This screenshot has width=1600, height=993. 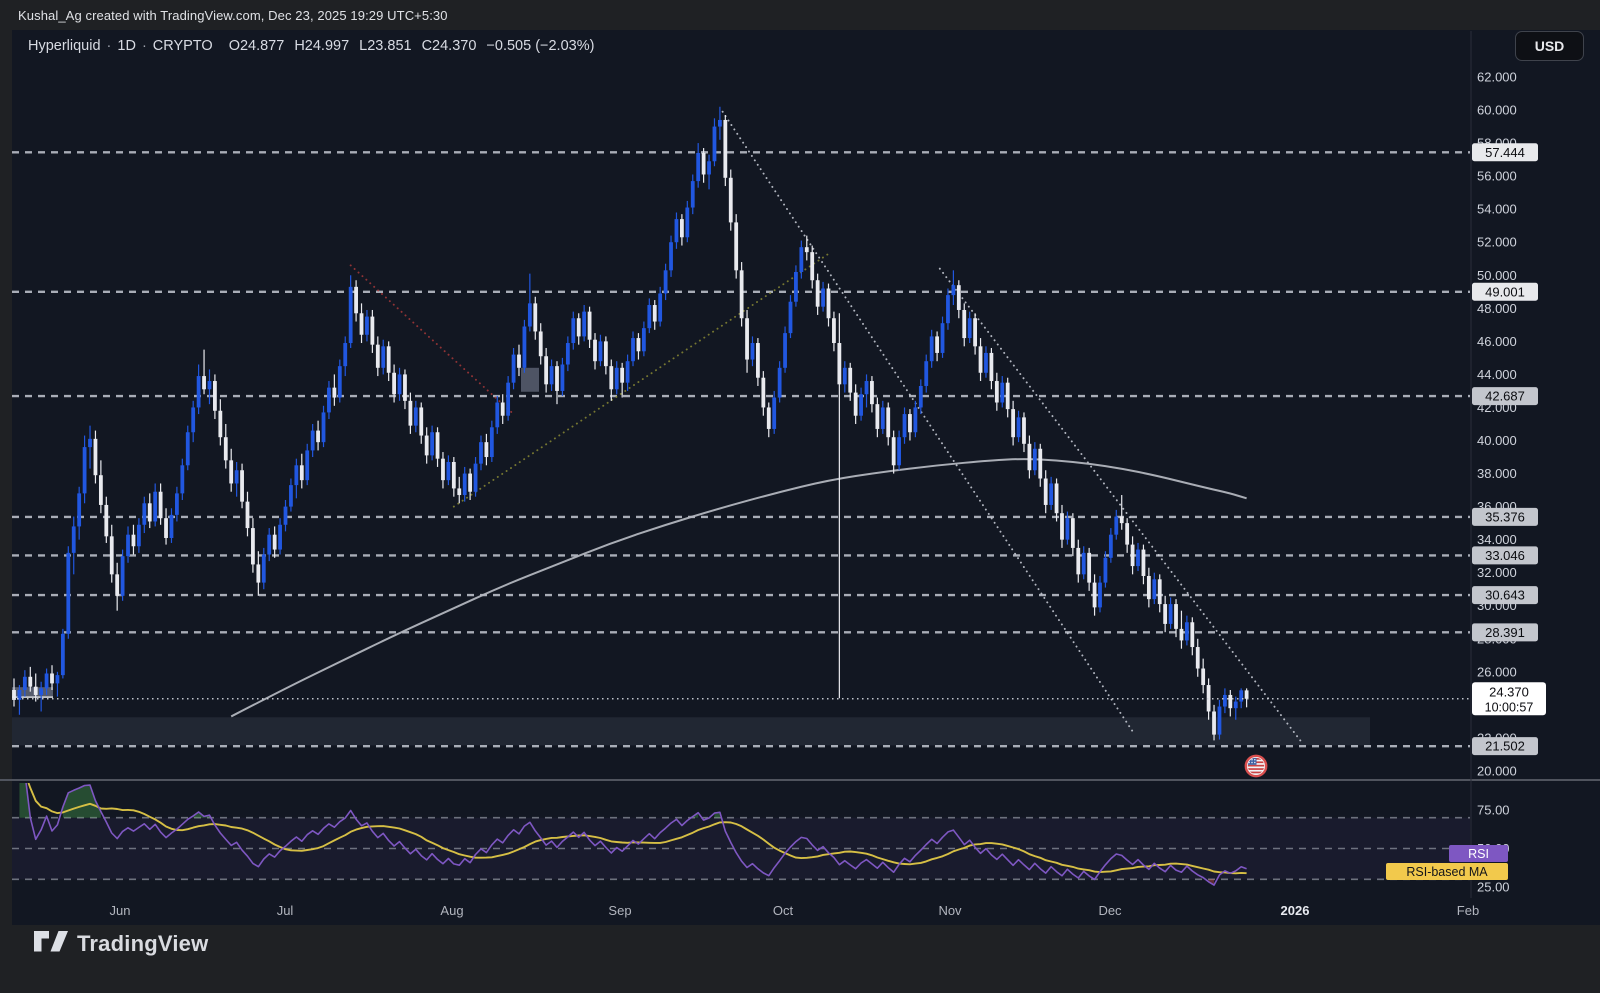 I want to click on price-level-label: 49.001, so click(x=1505, y=291).